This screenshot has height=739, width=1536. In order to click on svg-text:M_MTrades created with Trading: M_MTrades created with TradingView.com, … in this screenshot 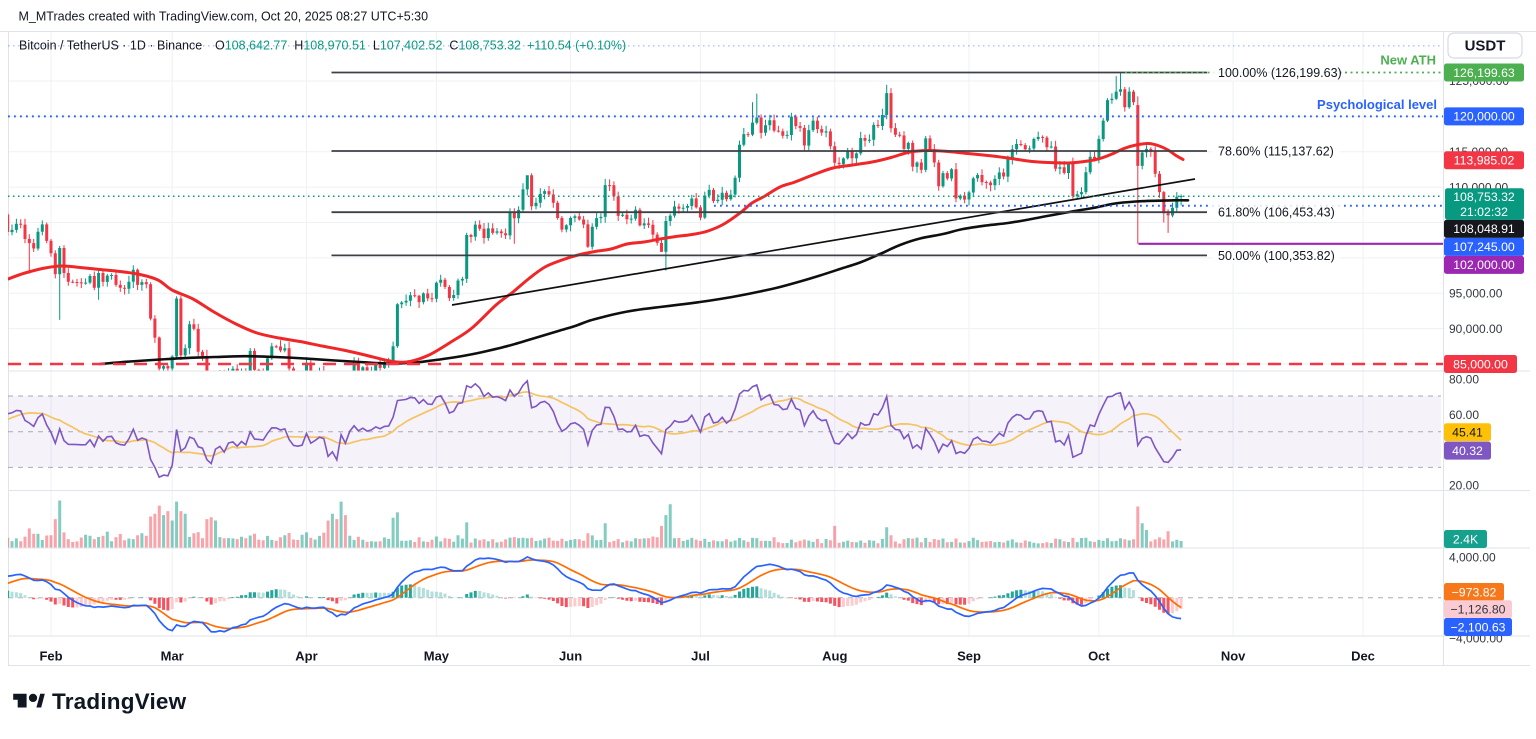, I will do `click(224, 17)`.